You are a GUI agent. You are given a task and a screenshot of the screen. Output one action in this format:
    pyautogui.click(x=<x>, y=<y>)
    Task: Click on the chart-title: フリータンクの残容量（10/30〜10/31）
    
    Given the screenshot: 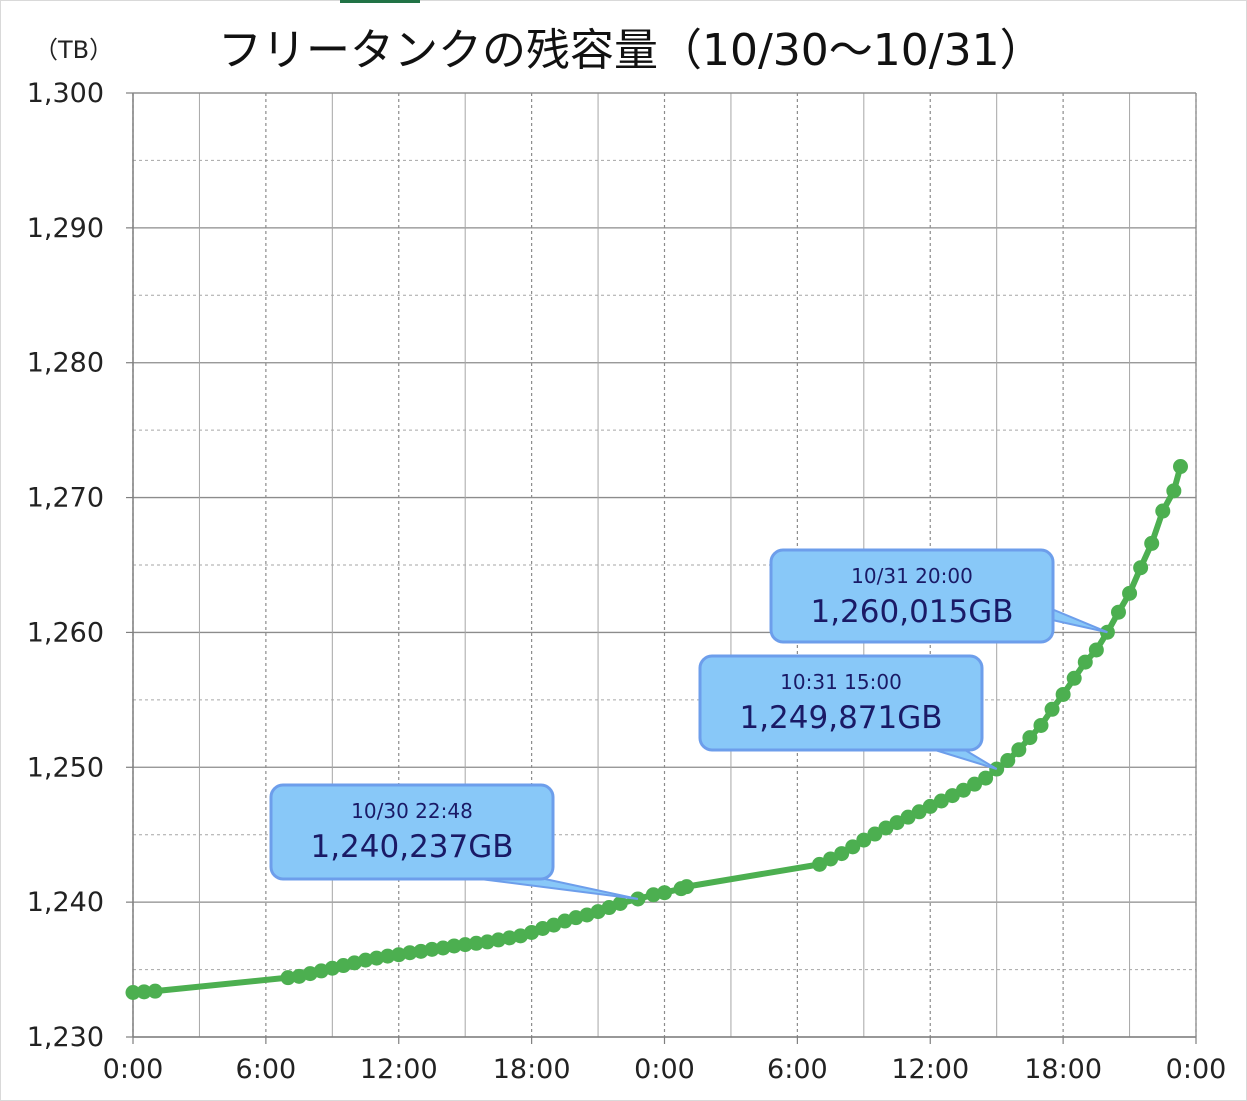 What is the action you would take?
    pyautogui.click(x=631, y=50)
    